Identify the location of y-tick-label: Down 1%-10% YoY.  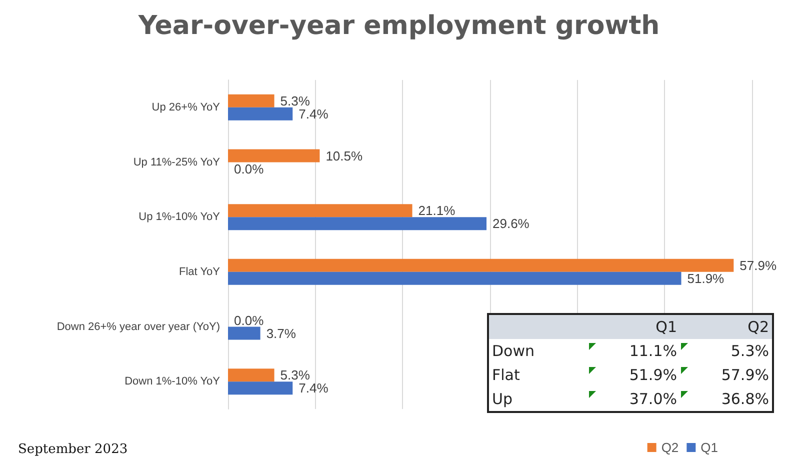
(172, 382).